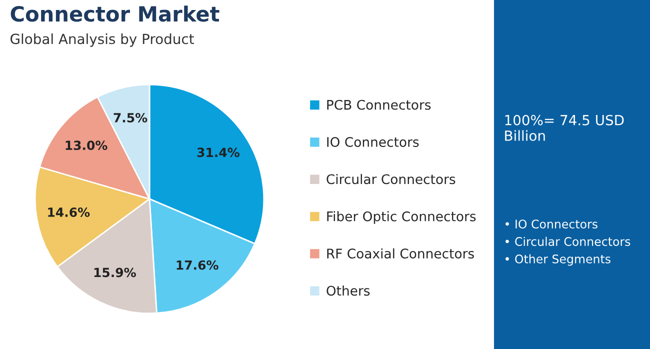 Image resolution: width=650 pixels, height=349 pixels. I want to click on data-label: 13.0%, so click(87, 145).